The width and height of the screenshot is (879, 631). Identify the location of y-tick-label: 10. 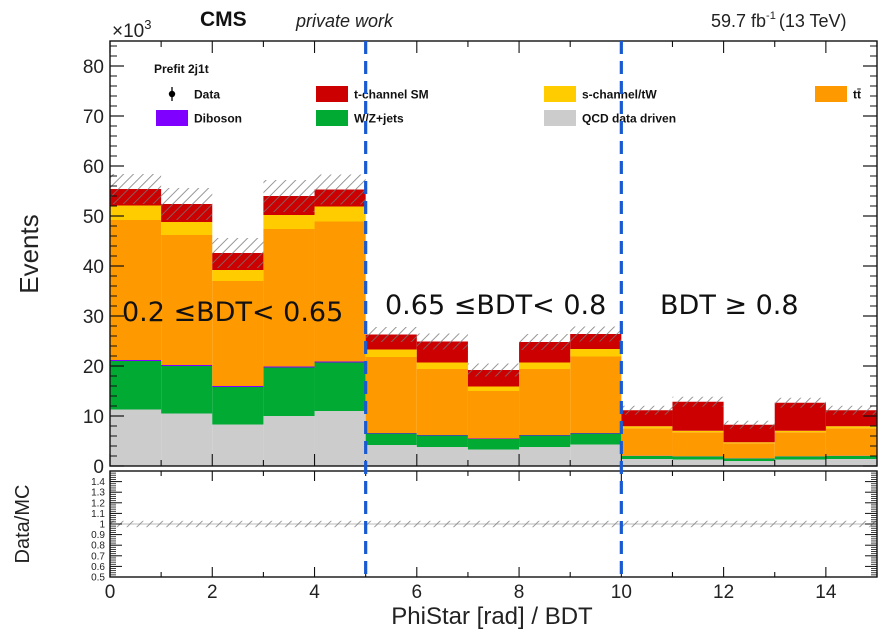
(93, 417).